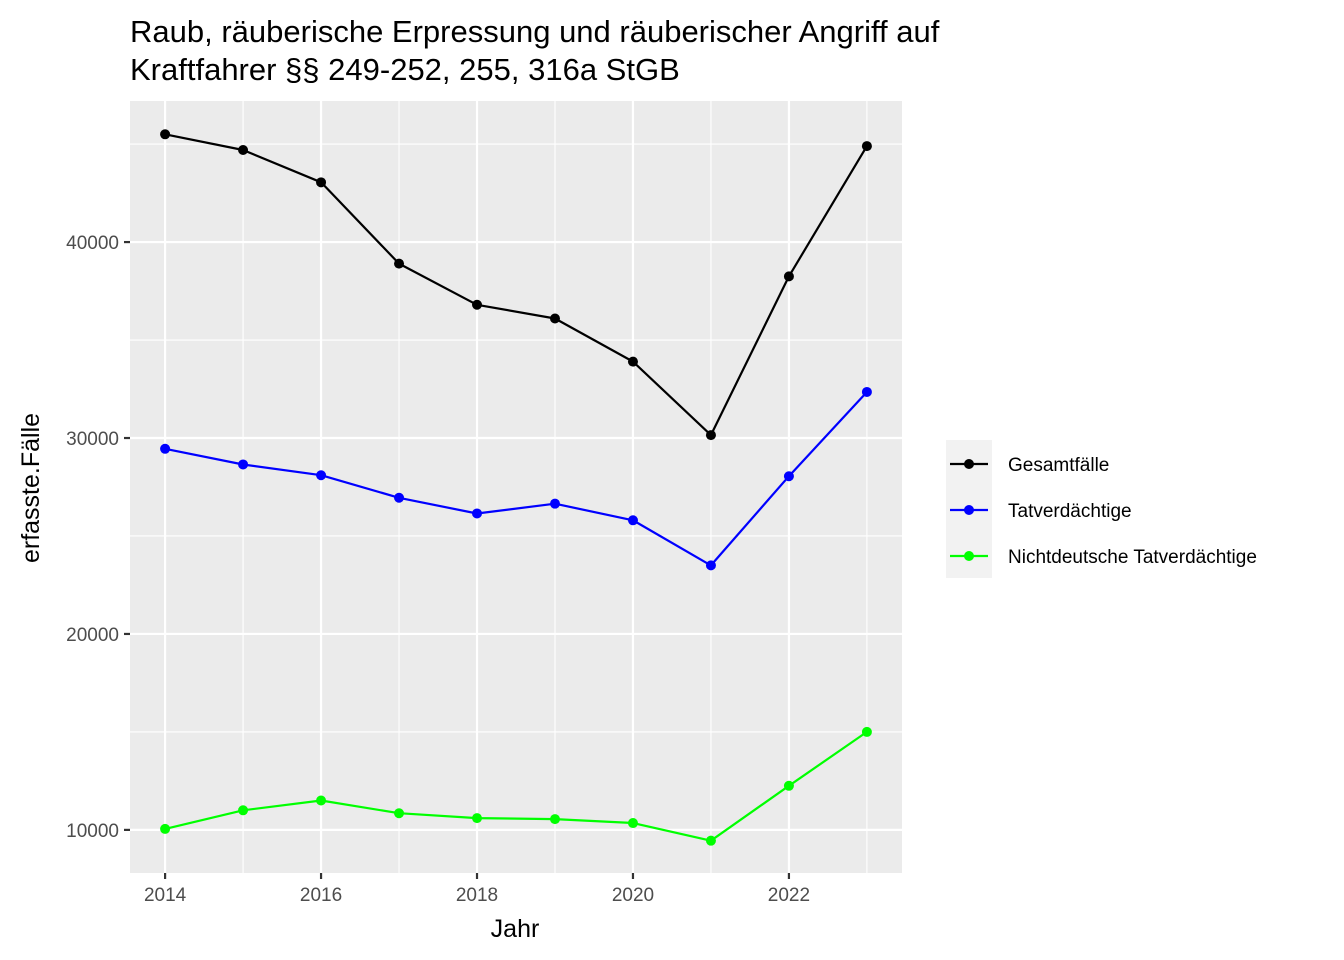 The width and height of the screenshot is (1344, 960). I want to click on y-tick-label: 20000, so click(92, 635).